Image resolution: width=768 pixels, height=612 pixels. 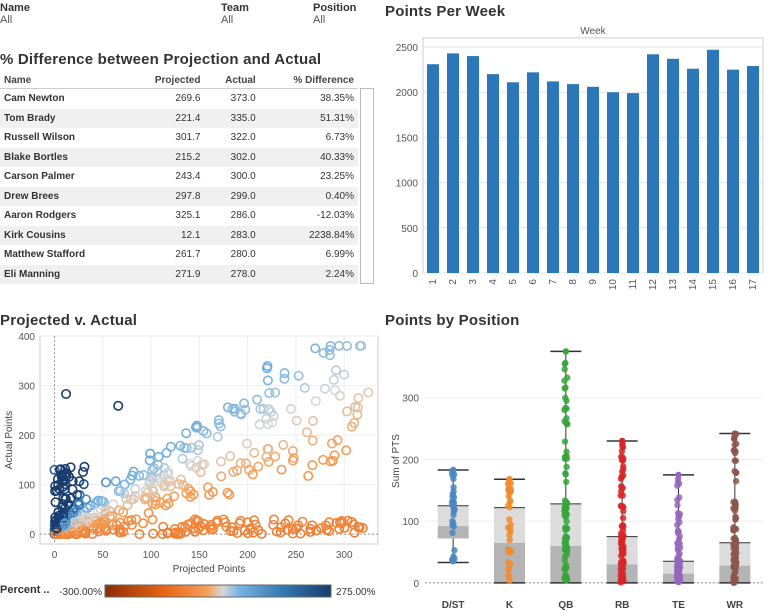 What do you see at coordinates (179, 196) in the screenshot?
I see `table-row: Drew Brees 297.8 299.0 0.40%` at bounding box center [179, 196].